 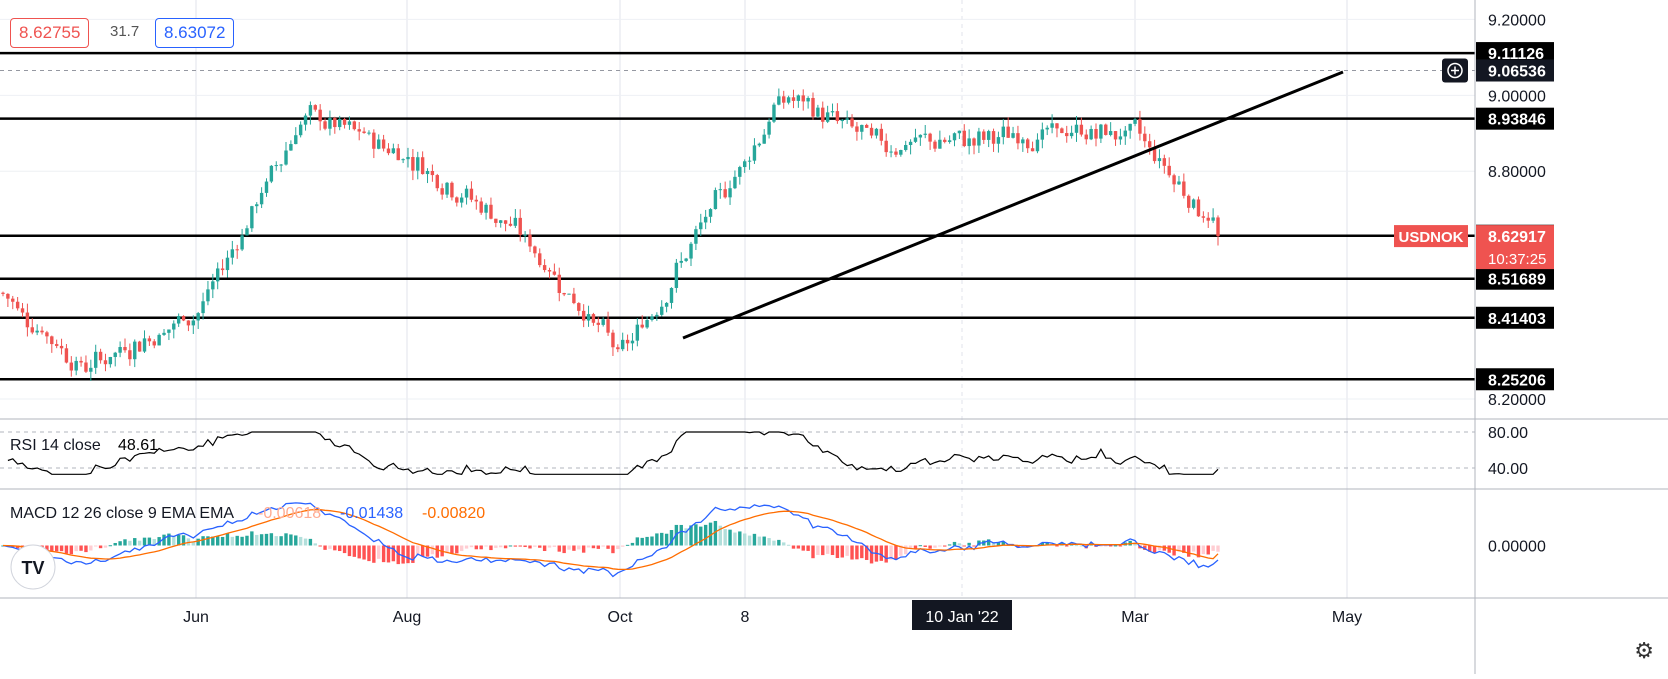 I want to click on current-price-box, so click(x=1515, y=247).